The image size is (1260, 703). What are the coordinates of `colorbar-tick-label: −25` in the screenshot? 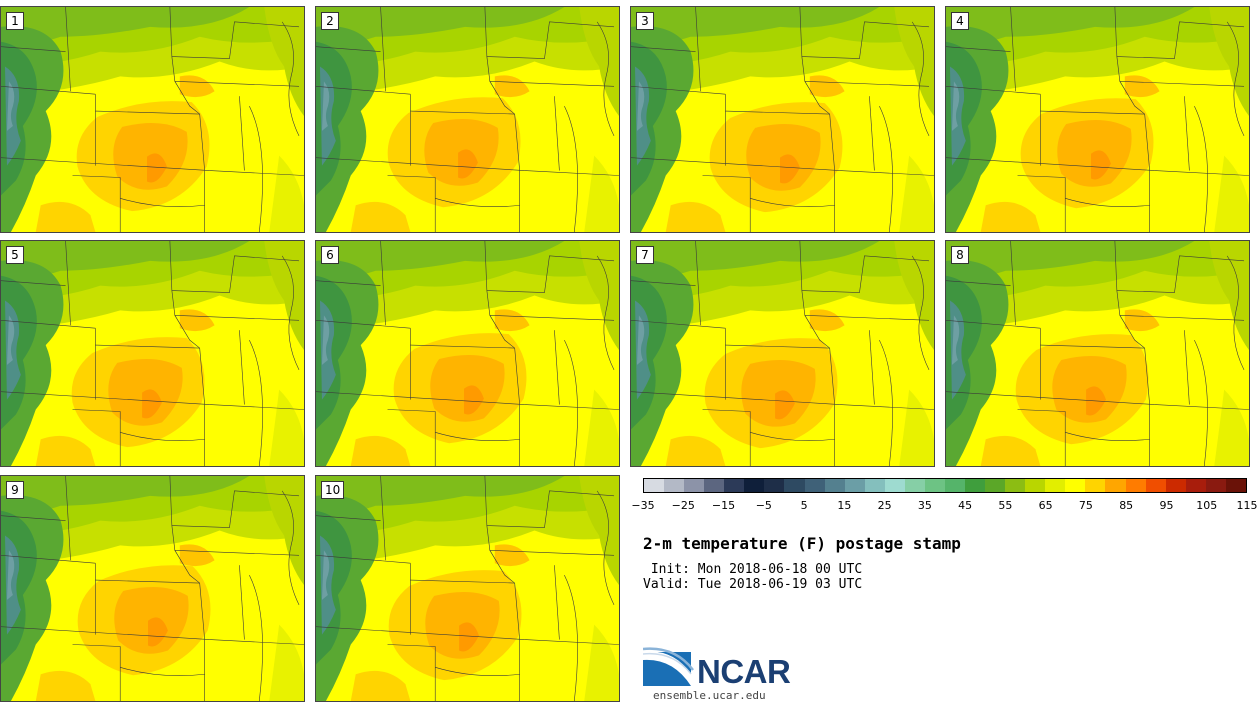 It's located at (683, 505).